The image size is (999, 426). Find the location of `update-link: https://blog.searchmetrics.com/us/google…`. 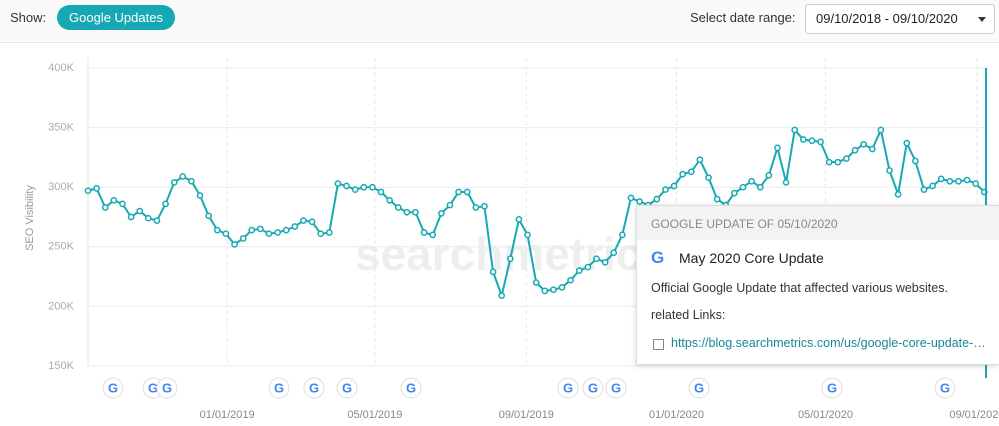

update-link: https://blog.searchmetrics.com/us/google… is located at coordinates (828, 343).